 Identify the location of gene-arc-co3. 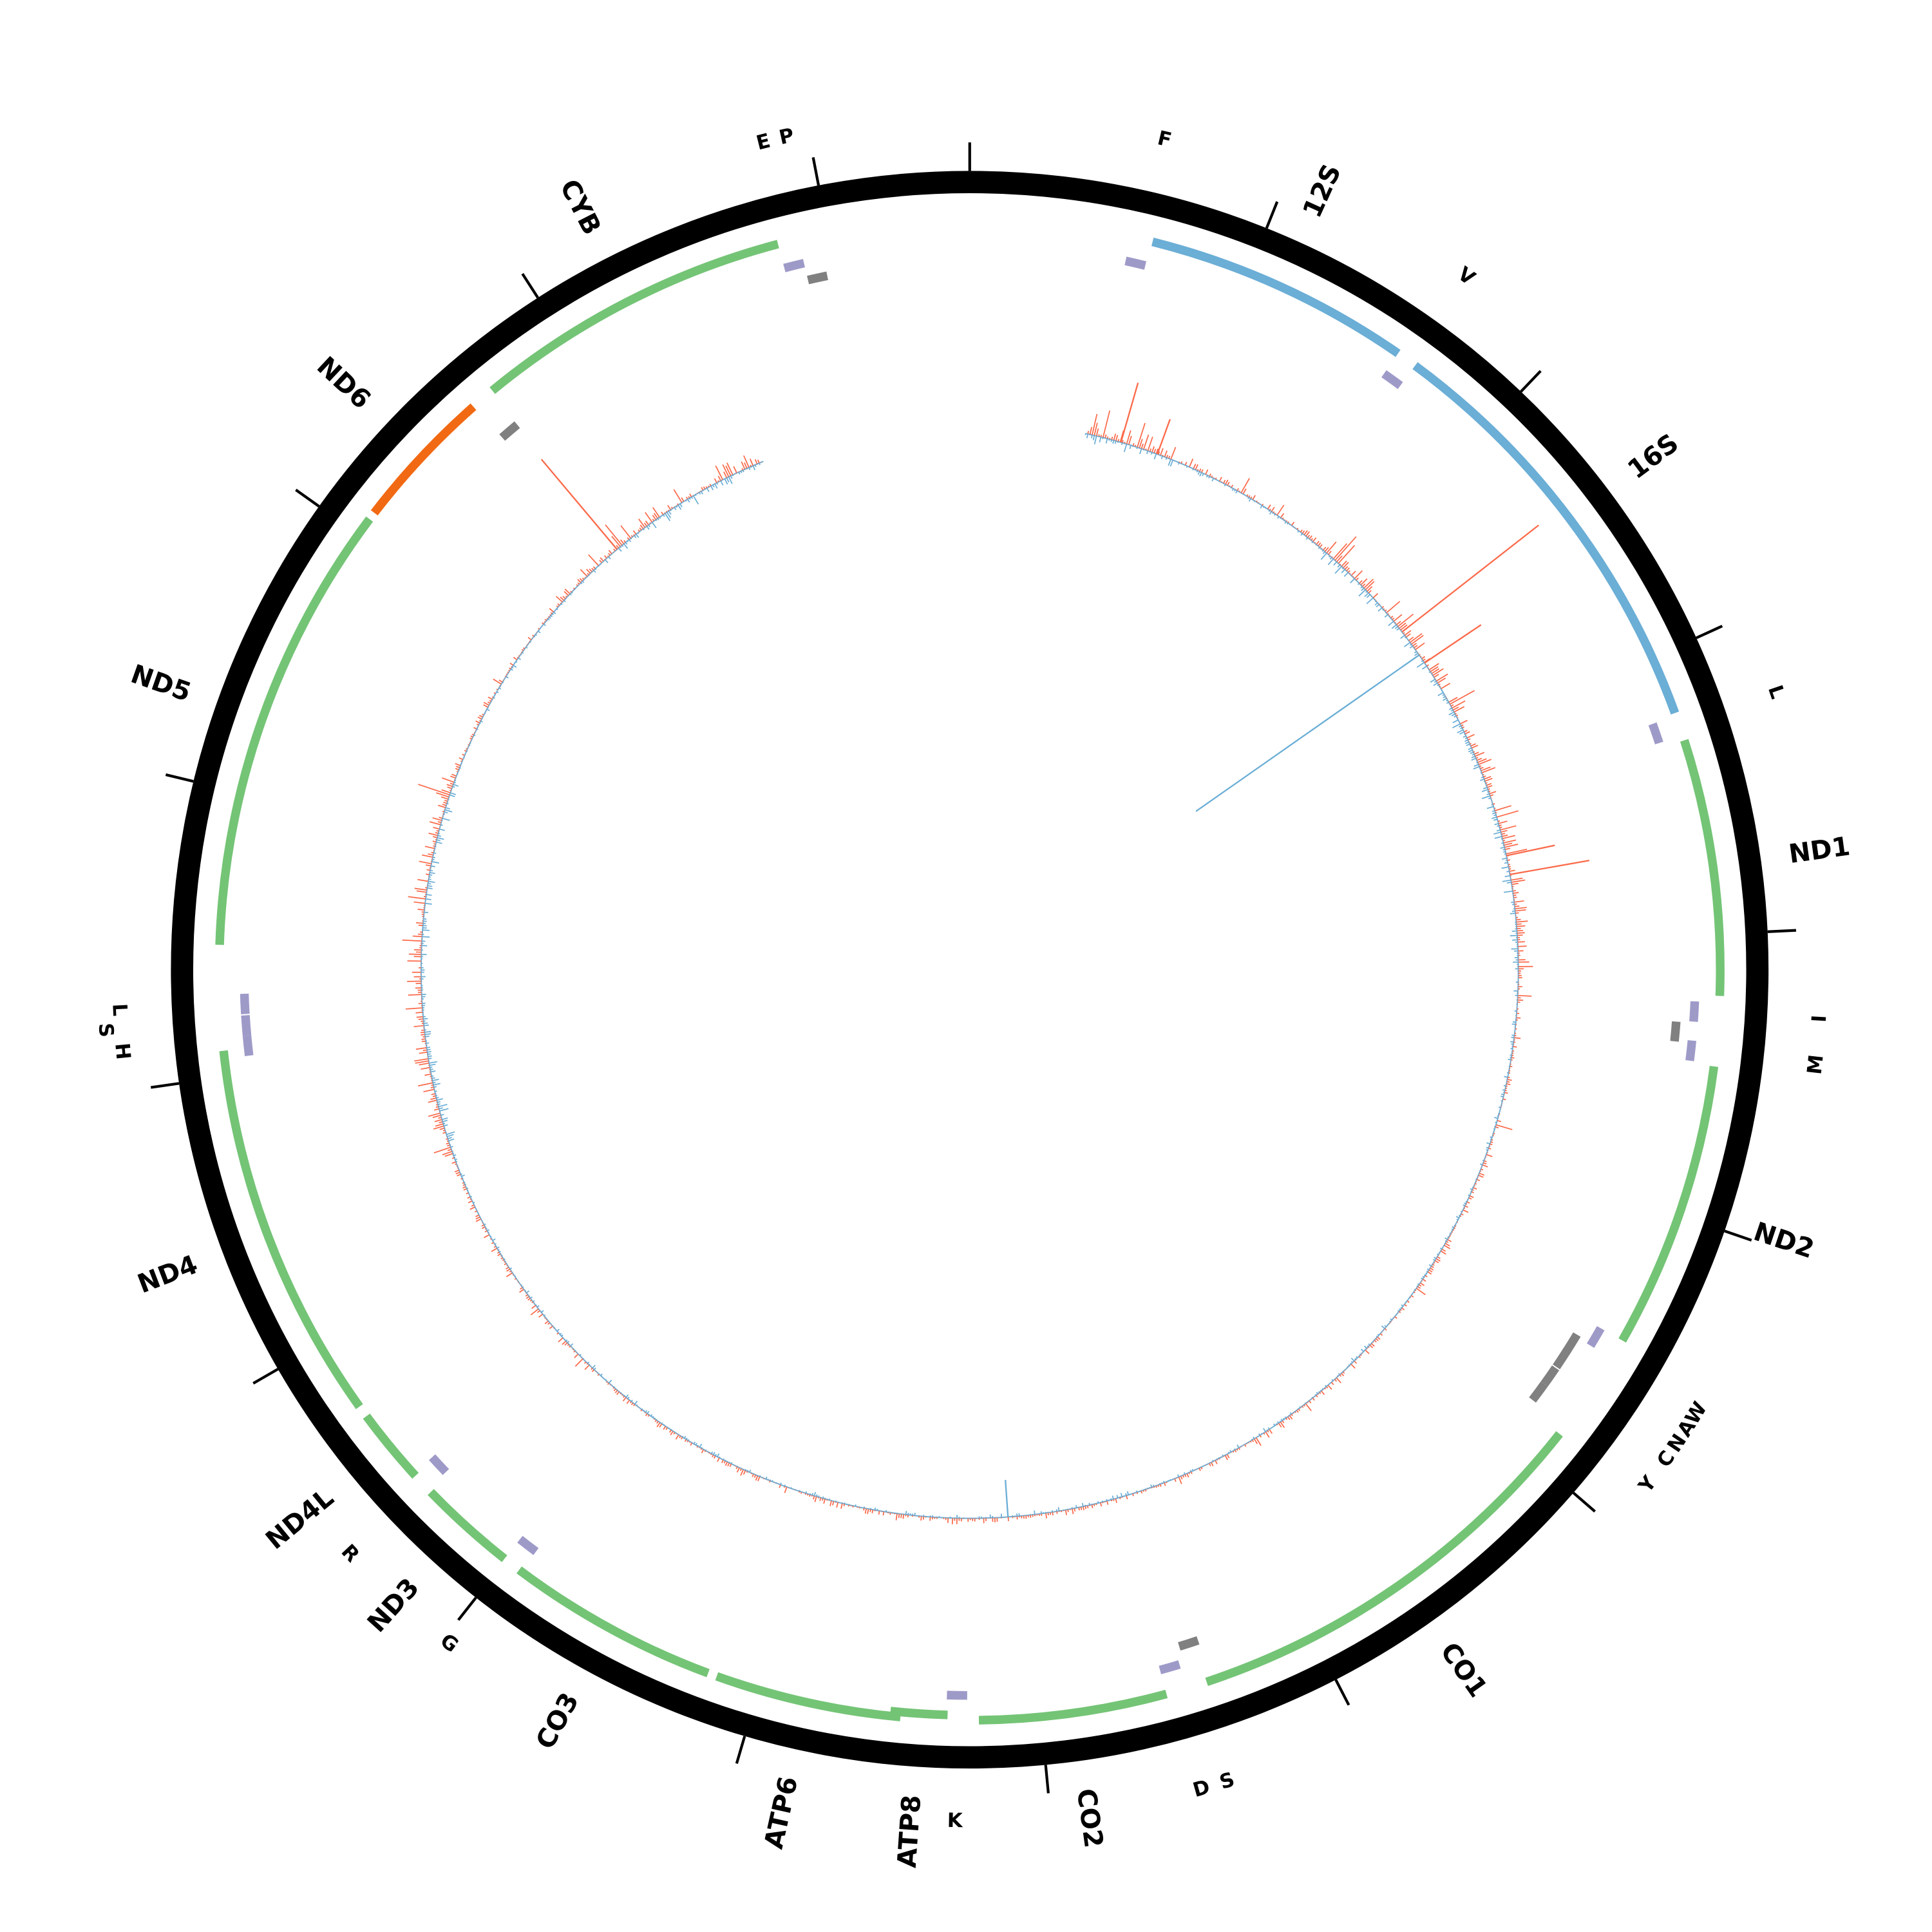
(613, 1622).